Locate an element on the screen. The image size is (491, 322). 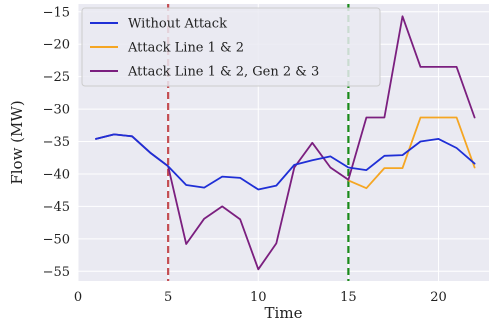
y-tick-label: −50 is located at coordinates (56, 239).